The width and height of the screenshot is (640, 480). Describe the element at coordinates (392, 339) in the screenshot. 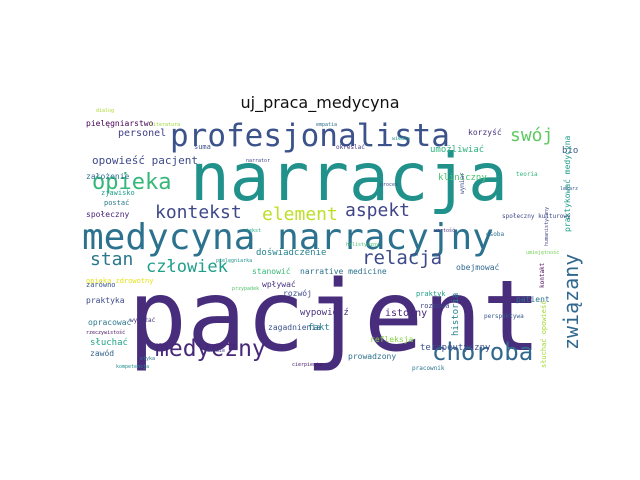

I see `word-cloud-word: refleksja` at that location.